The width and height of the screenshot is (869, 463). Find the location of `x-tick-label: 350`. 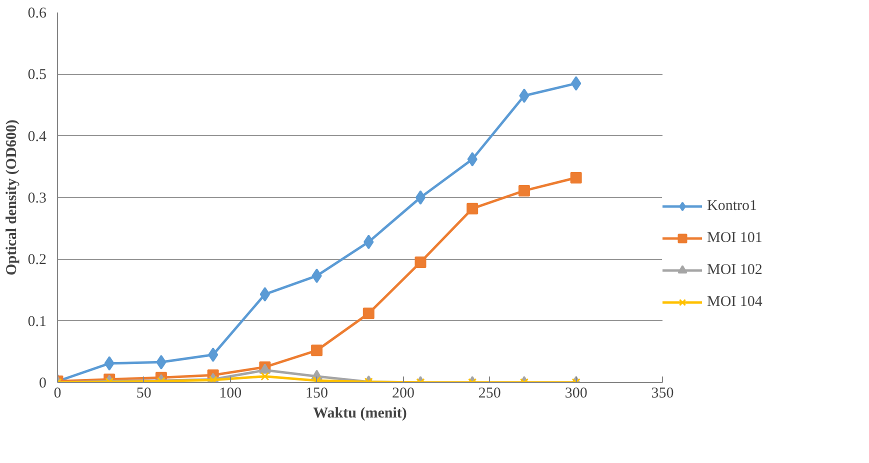

x-tick-label: 350 is located at coordinates (662, 394).